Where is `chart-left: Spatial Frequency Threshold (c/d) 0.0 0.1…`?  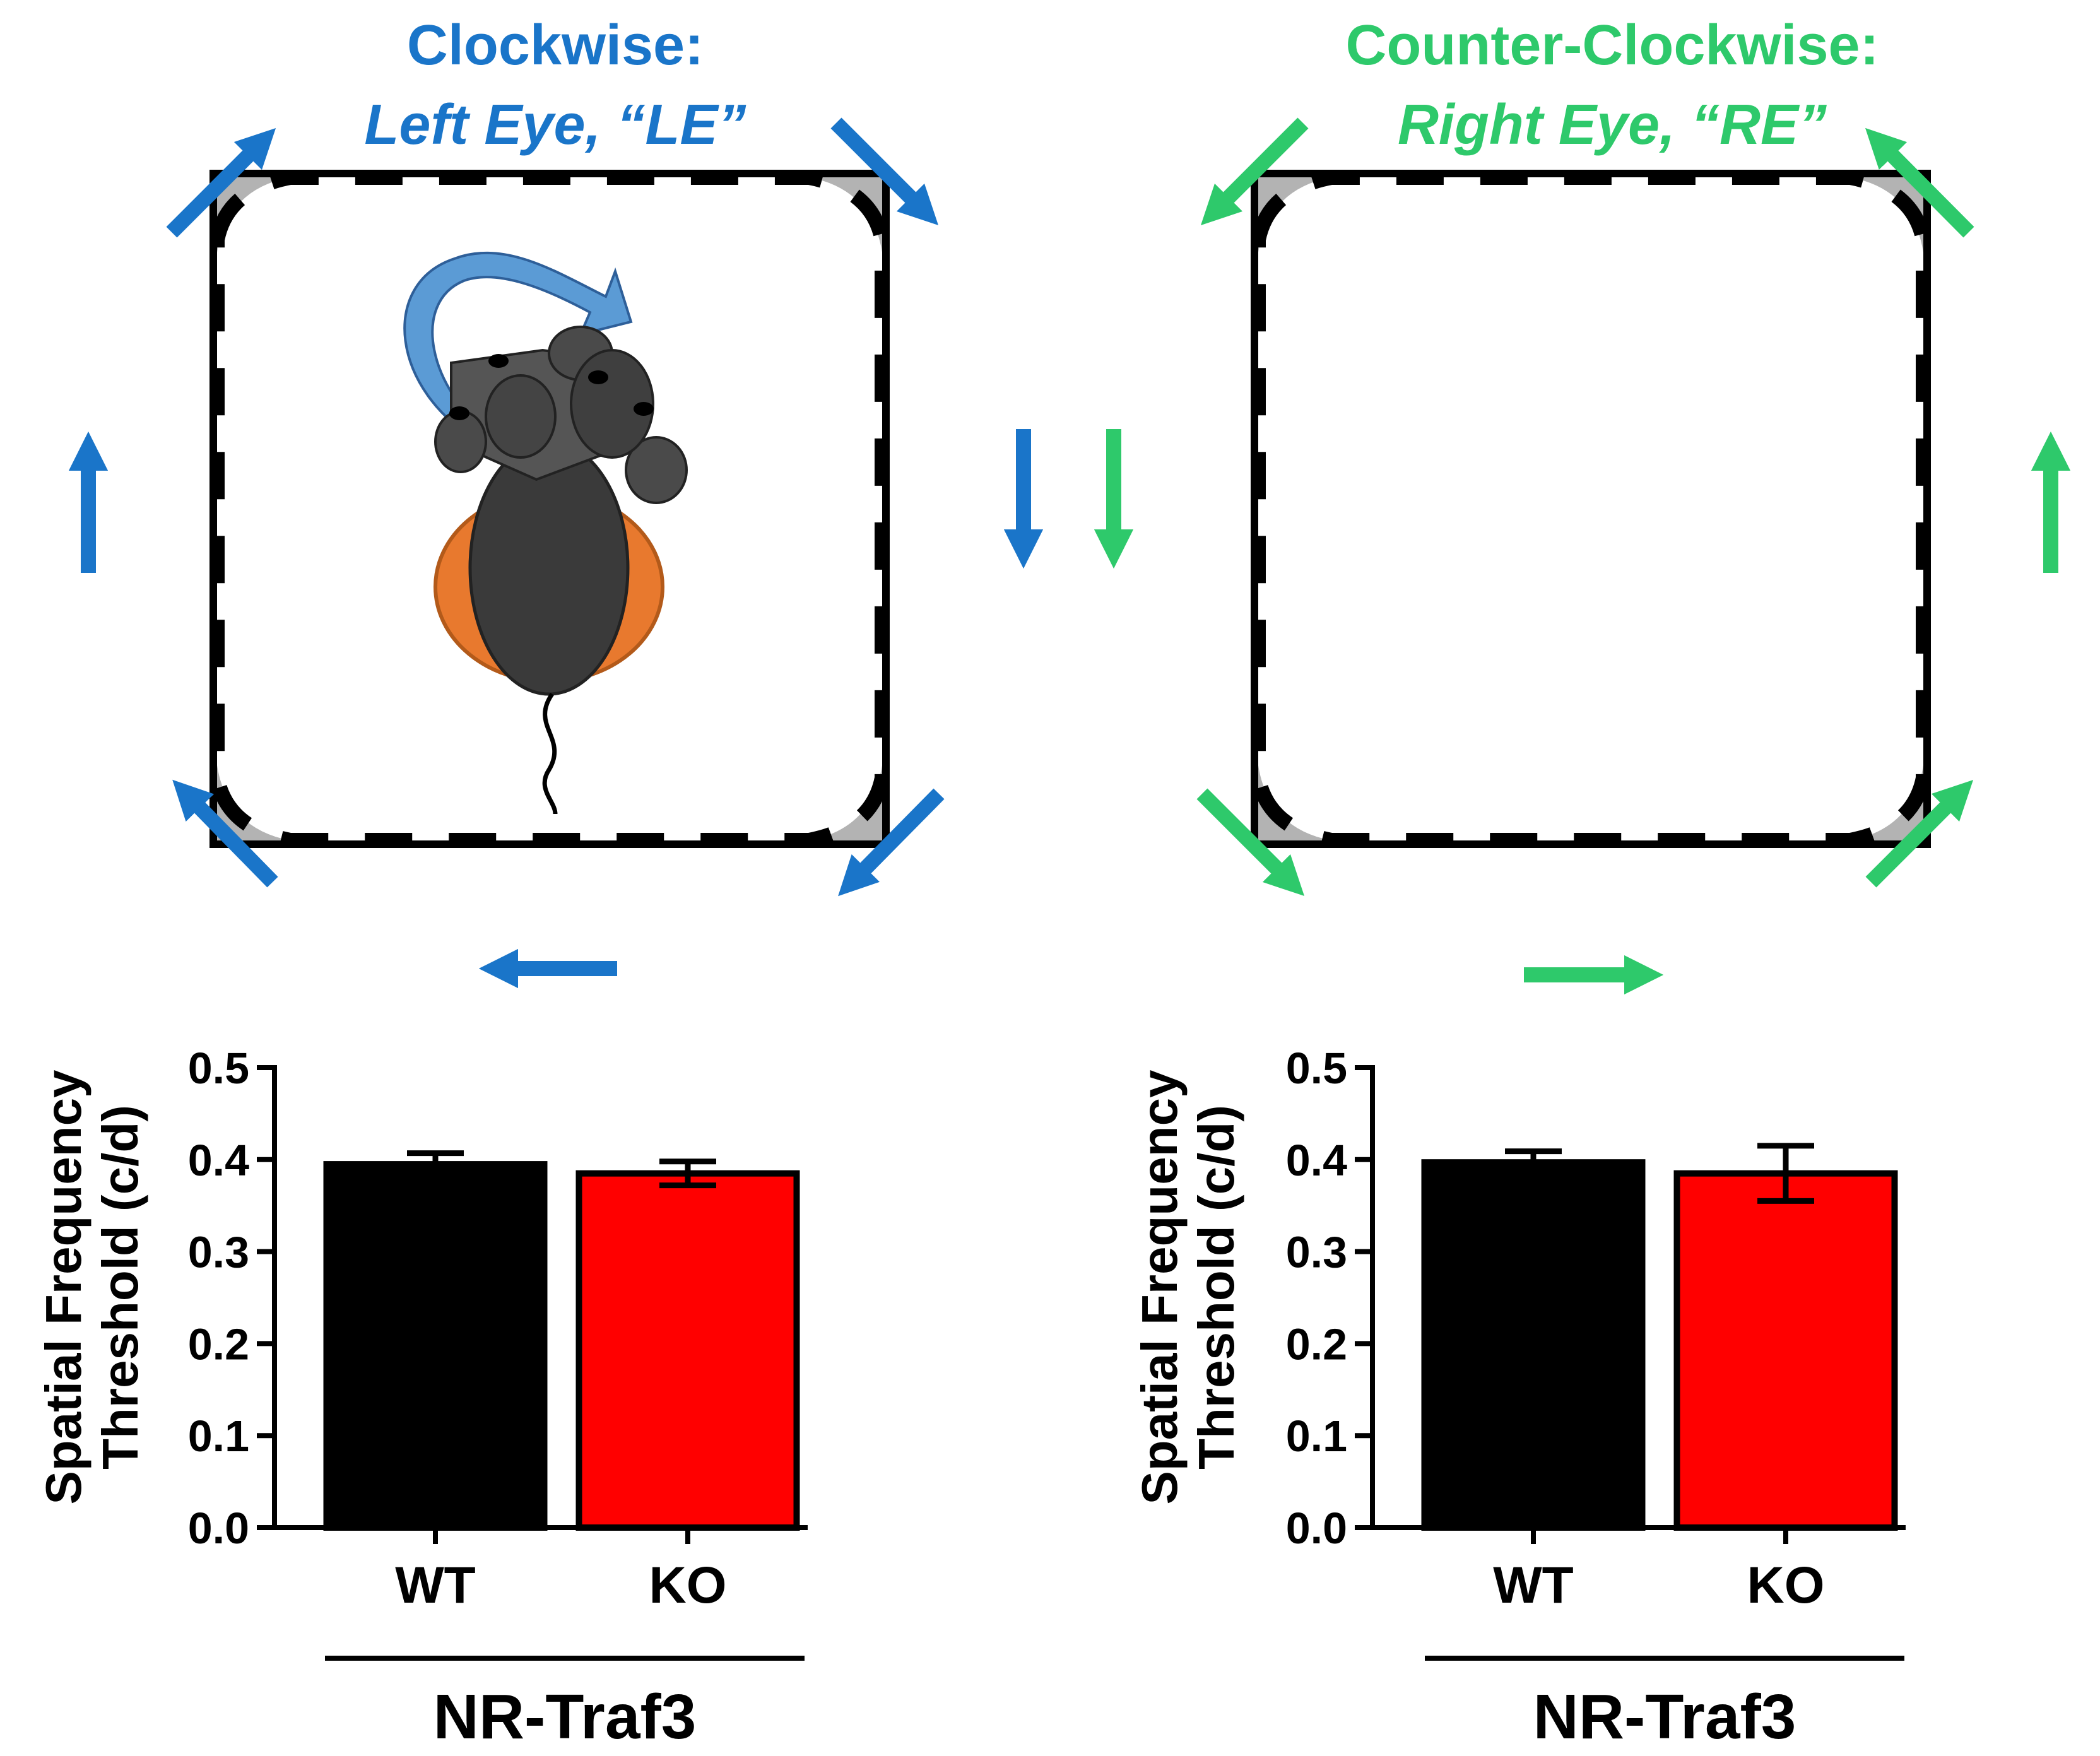 chart-left: Spatial Frequency Threshold (c/d) 0.0 0.1… is located at coordinates (422, 1398).